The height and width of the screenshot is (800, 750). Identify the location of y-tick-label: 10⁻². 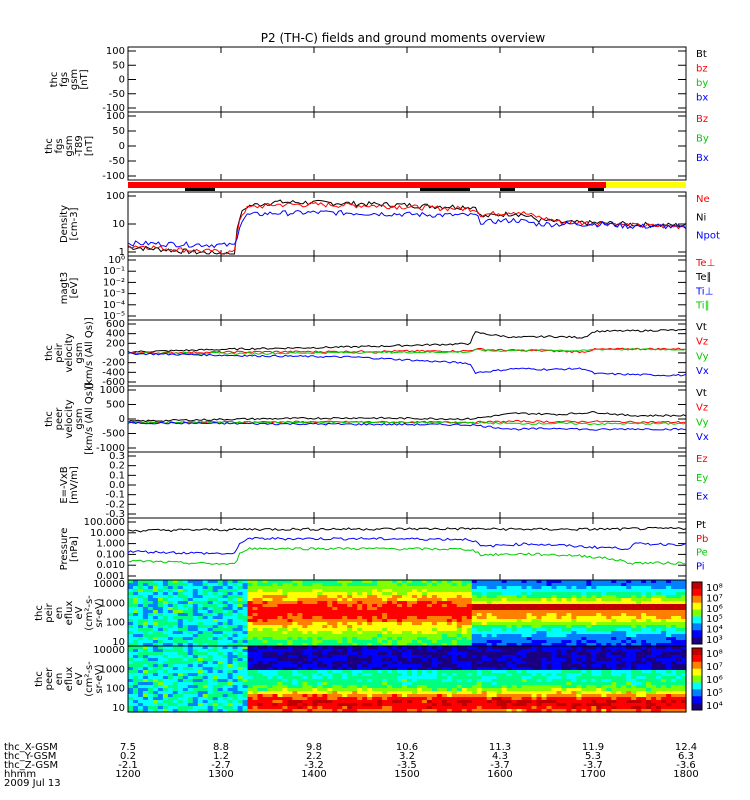
(114, 282).